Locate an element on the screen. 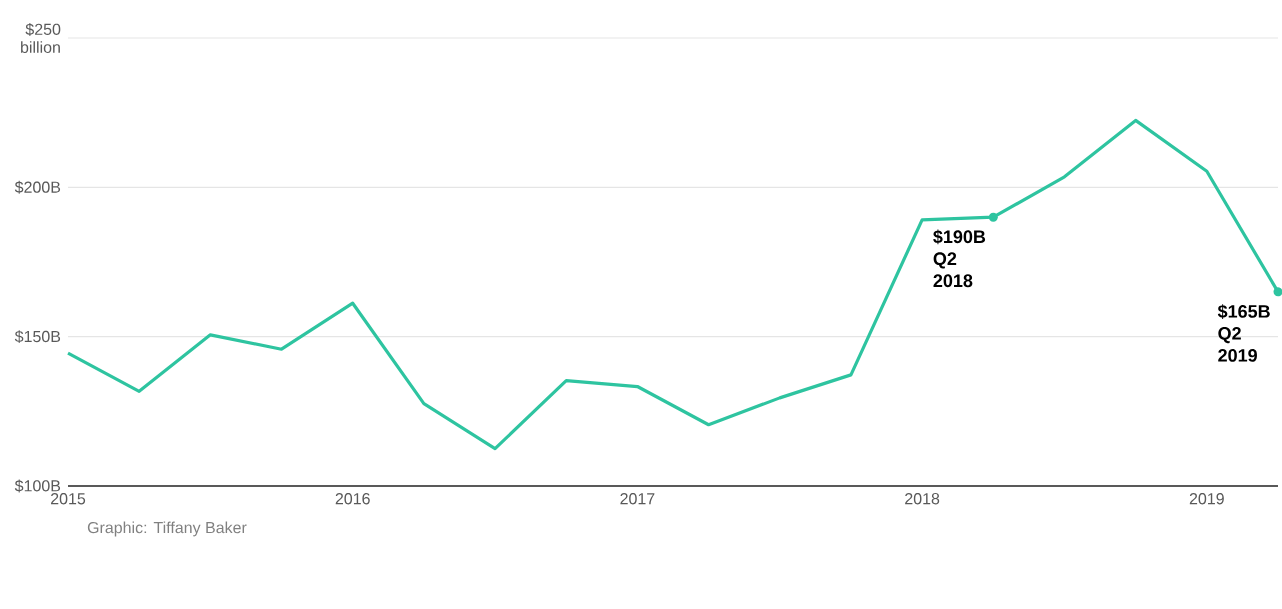 The width and height of the screenshot is (1282, 609). annotation: $165B Q2 2019 is located at coordinates (1243, 333).